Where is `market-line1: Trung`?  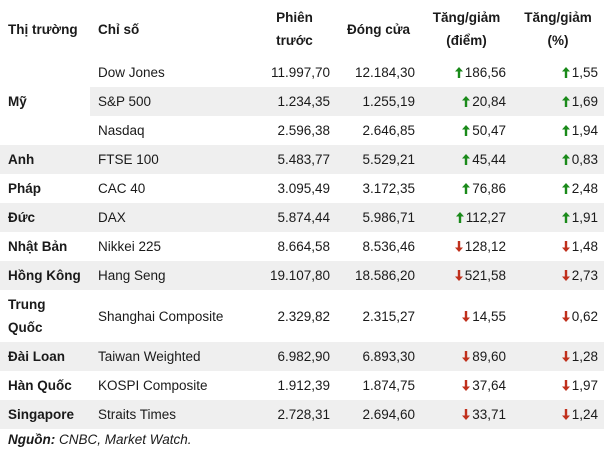
market-line1: Trung is located at coordinates (27, 304).